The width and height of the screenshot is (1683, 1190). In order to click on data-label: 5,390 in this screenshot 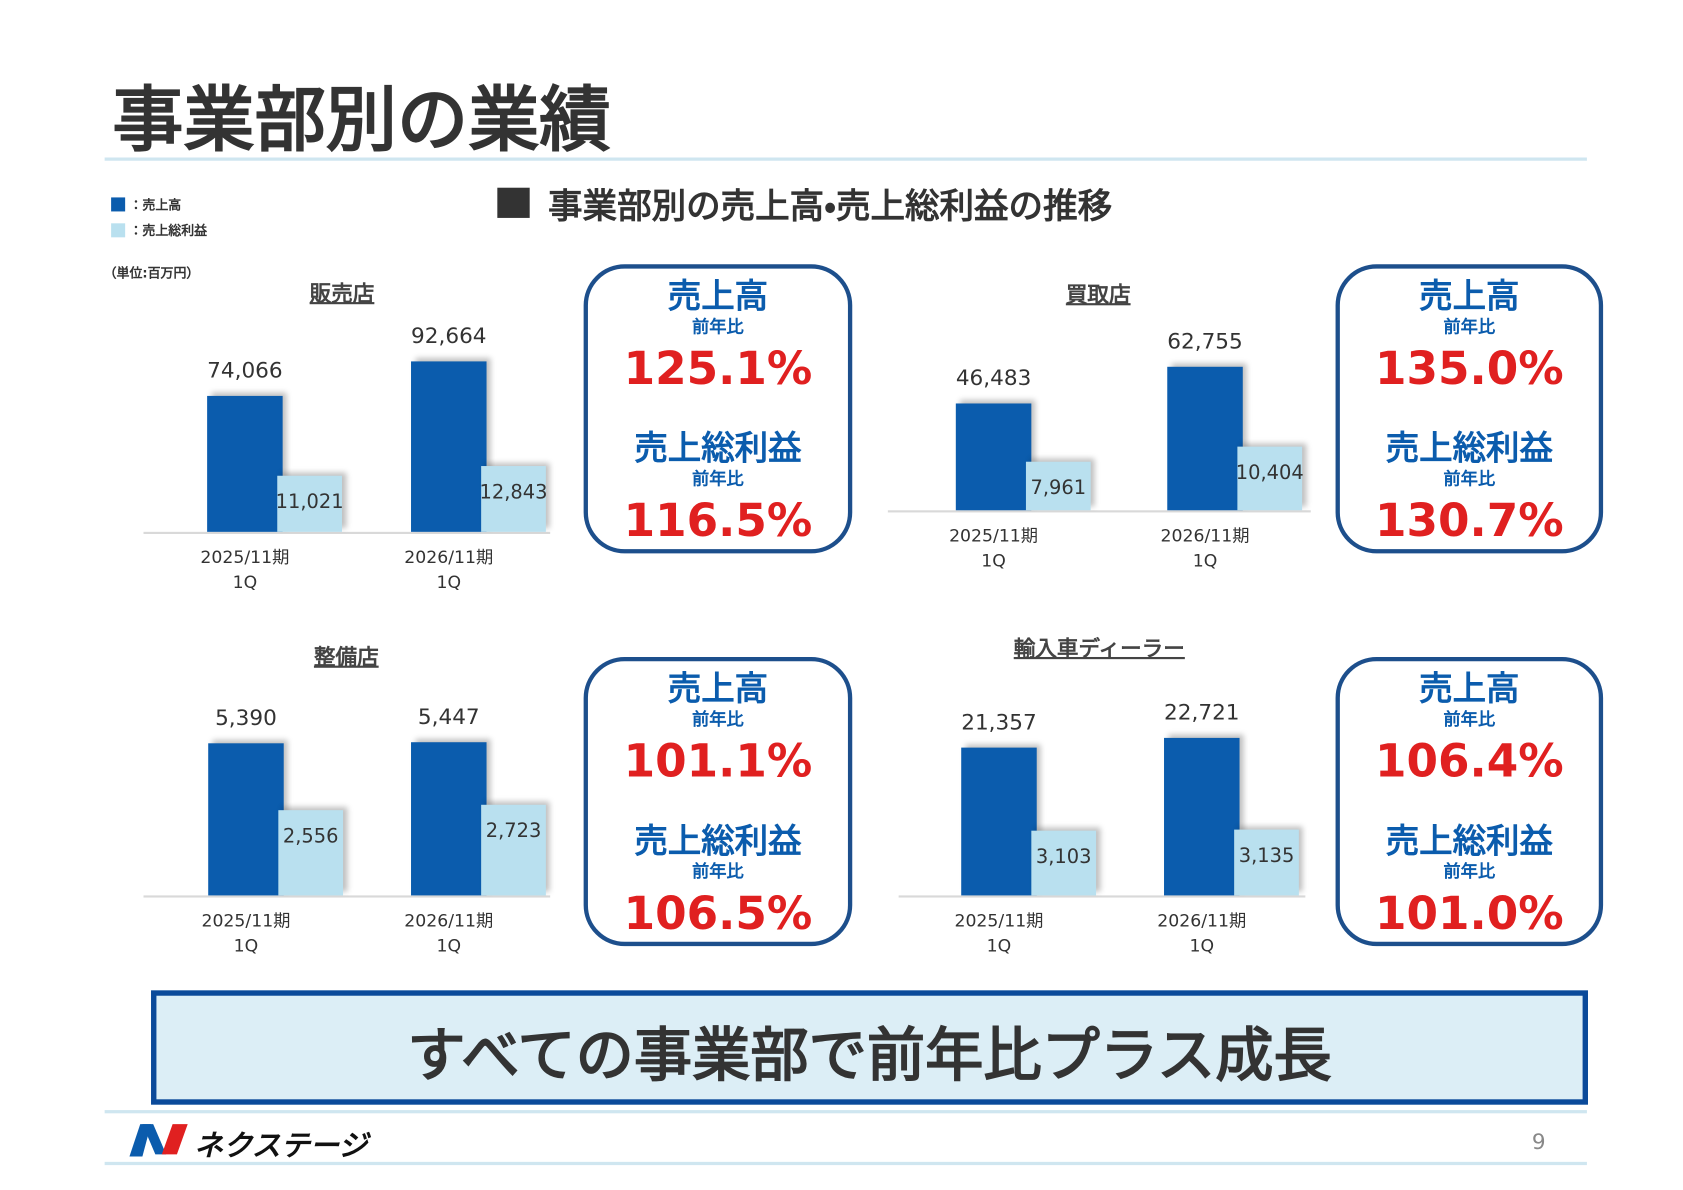, I will do `click(246, 717)`.